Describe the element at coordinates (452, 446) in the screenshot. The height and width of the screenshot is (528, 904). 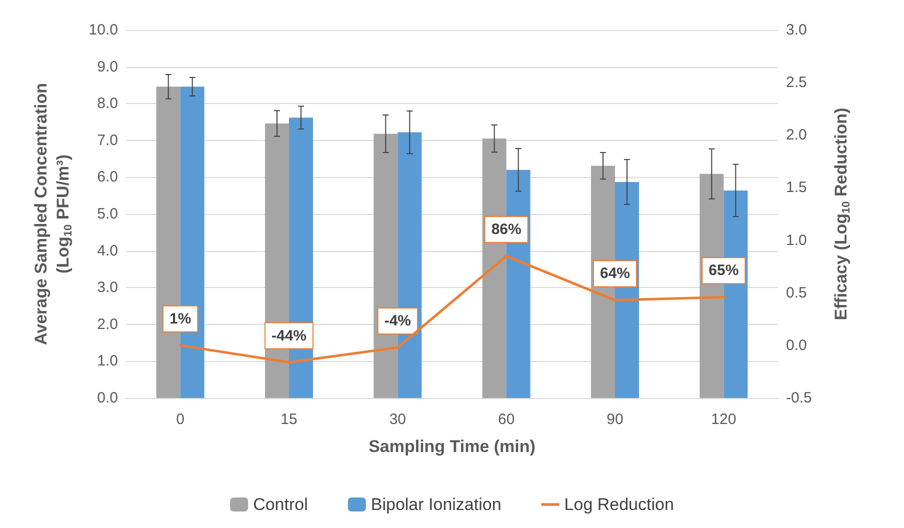
I see `x-axis-title: Sampling Time (min)` at that location.